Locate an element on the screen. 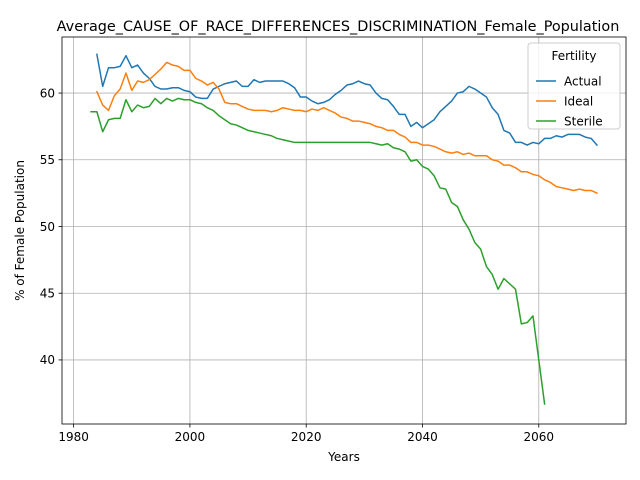 This screenshot has height=480, width=640. y-axis-ticks: 40 45 50 55 60 is located at coordinates (51, 226).